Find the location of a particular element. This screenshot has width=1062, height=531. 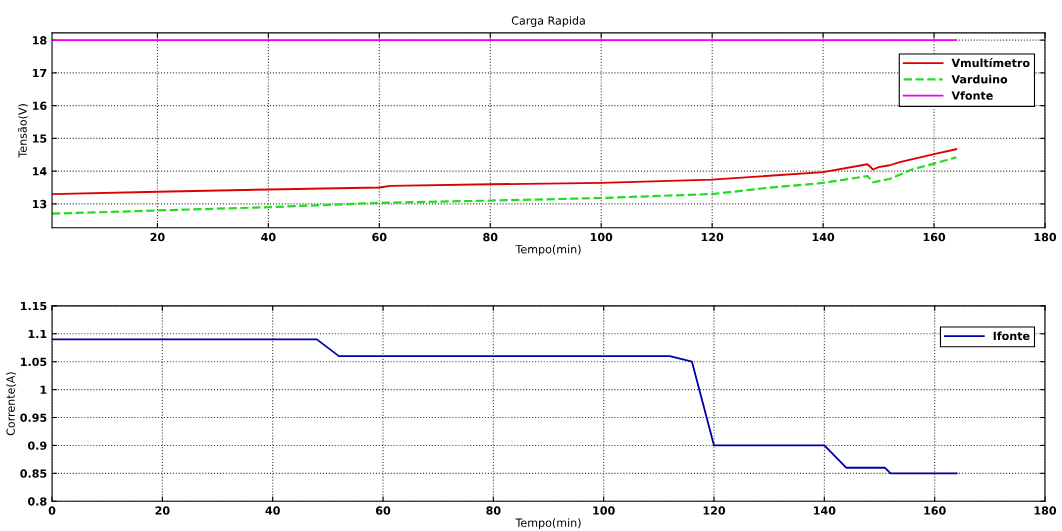

y-axis-title: Tensão(V) is located at coordinates (23, 131).